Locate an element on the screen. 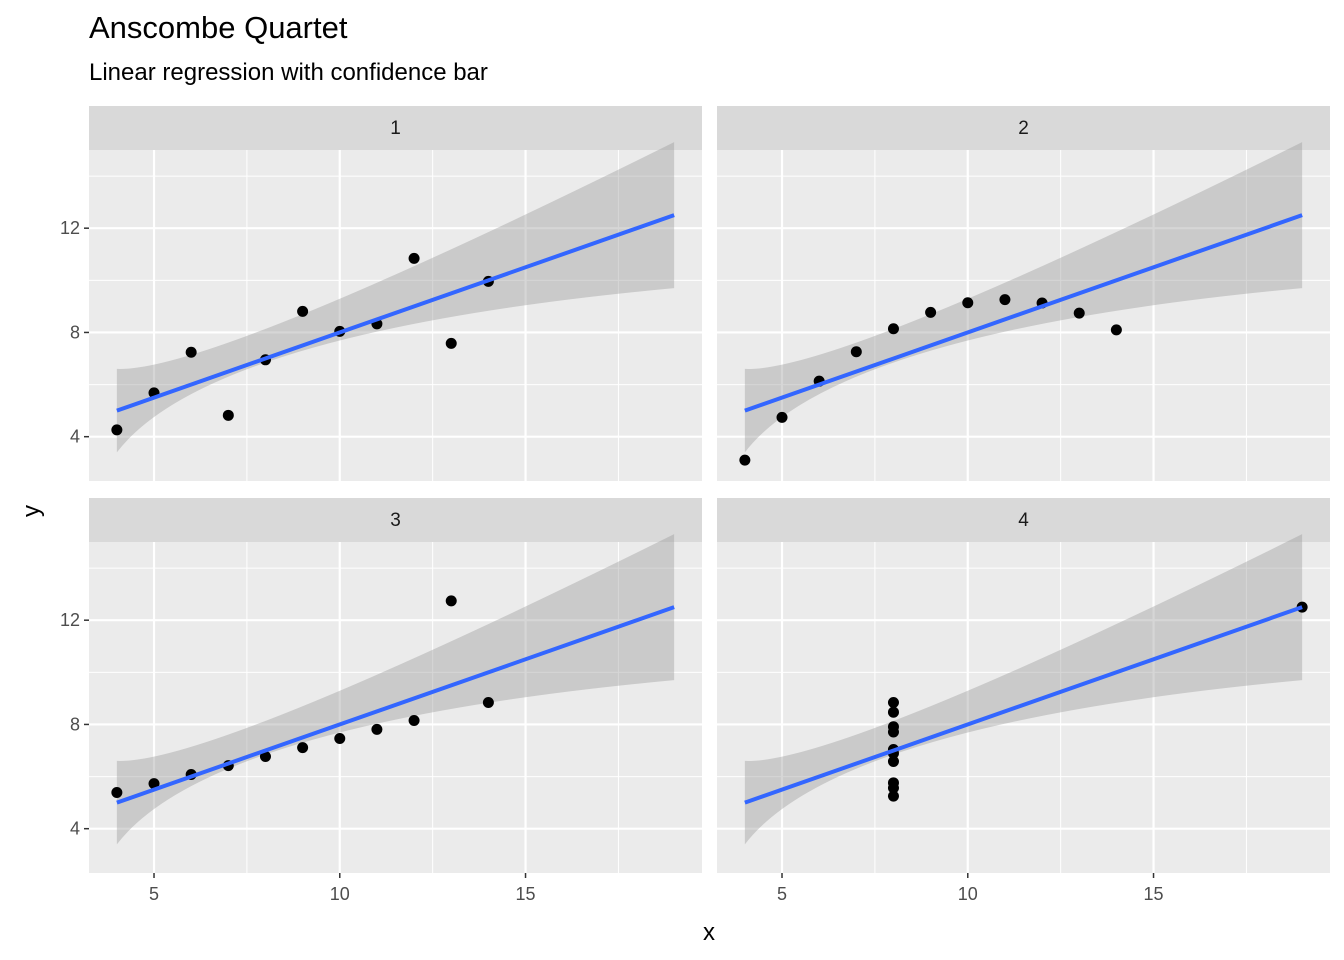  x-axis-title: x is located at coordinates (709, 932).